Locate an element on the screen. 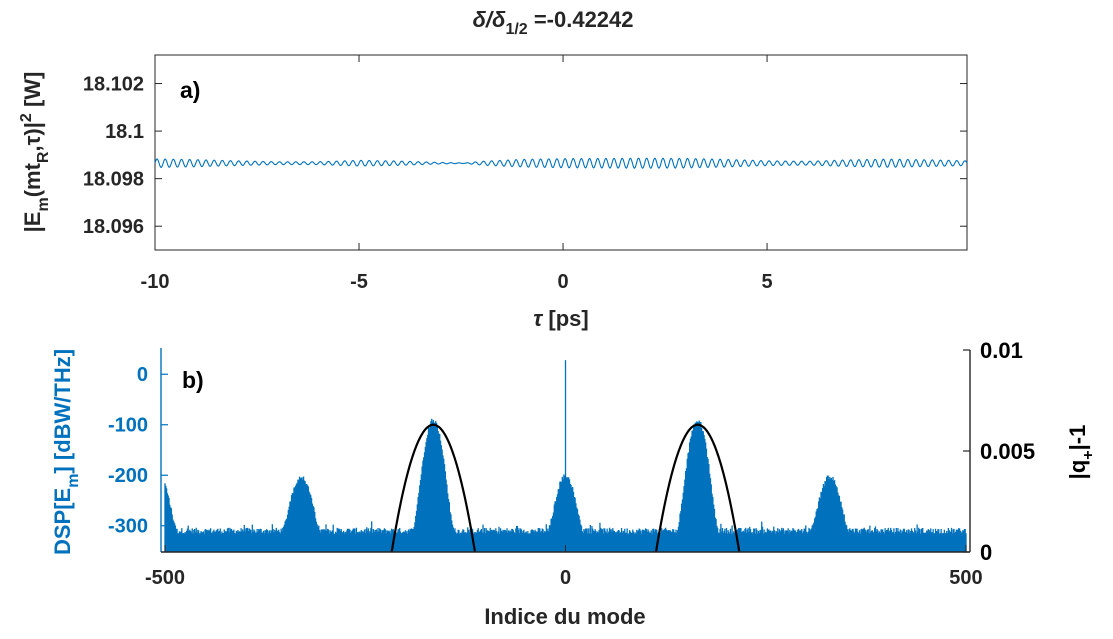  right-y-tick-label: 0.005 is located at coordinates (1007, 451).